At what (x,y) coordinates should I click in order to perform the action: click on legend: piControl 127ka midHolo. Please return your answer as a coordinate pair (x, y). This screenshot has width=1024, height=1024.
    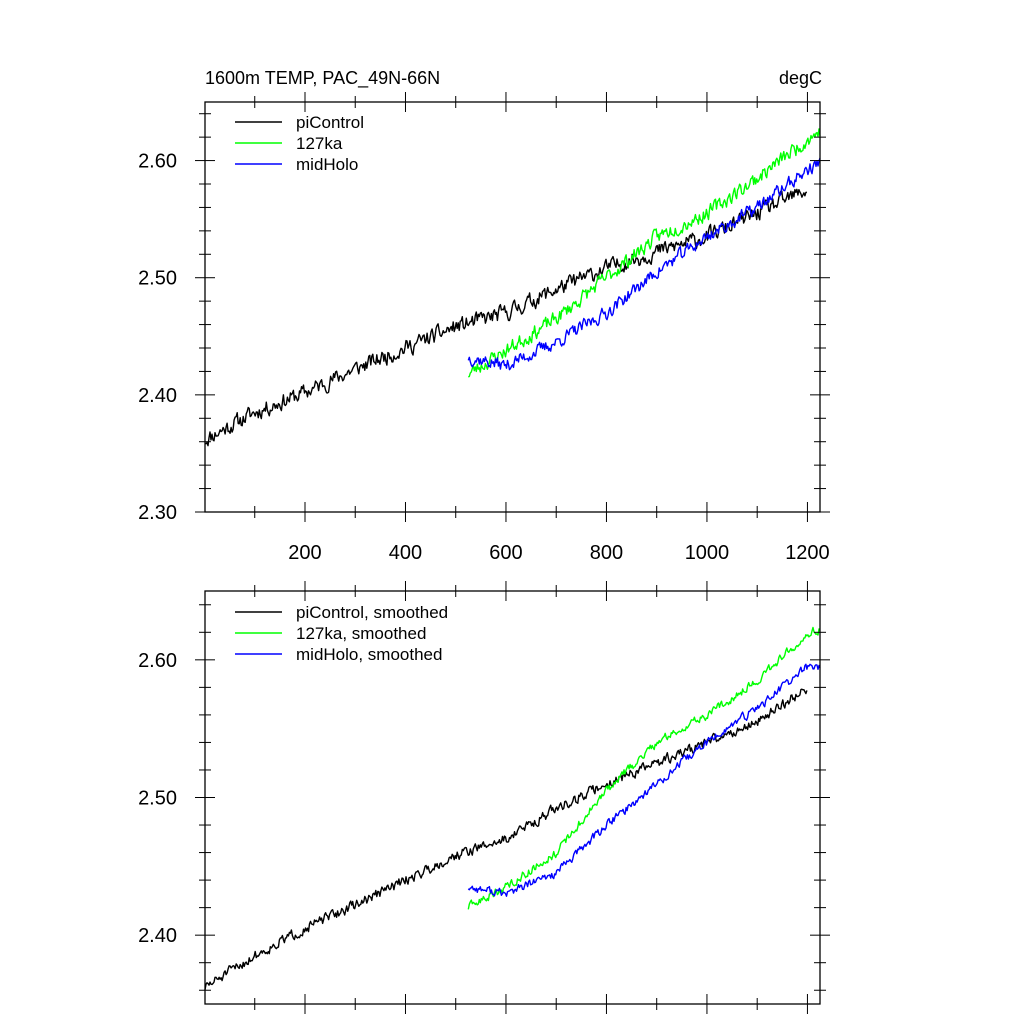
    Looking at the image, I should click on (299, 143).